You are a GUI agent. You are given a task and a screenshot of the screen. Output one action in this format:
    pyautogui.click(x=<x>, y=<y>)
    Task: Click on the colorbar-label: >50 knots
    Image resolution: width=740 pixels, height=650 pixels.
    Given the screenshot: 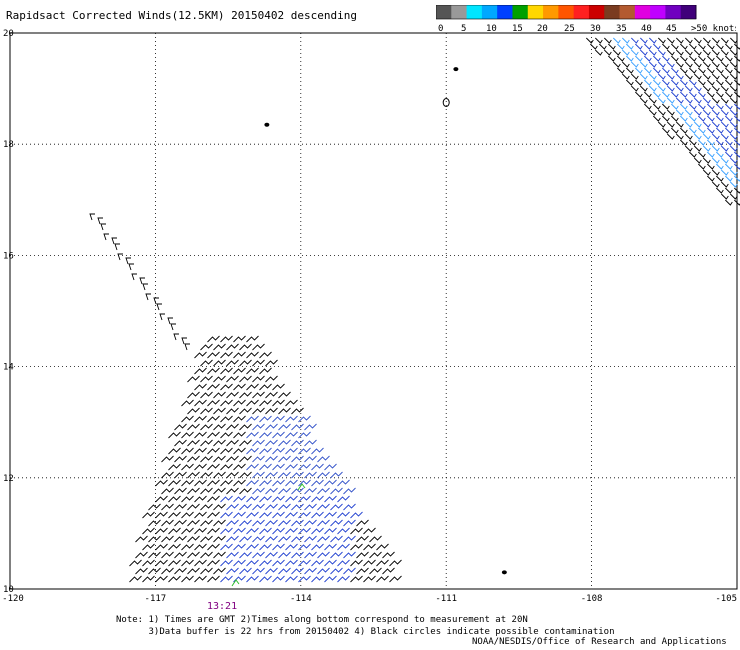 What is the action you would take?
    pyautogui.click(x=713, y=29)
    